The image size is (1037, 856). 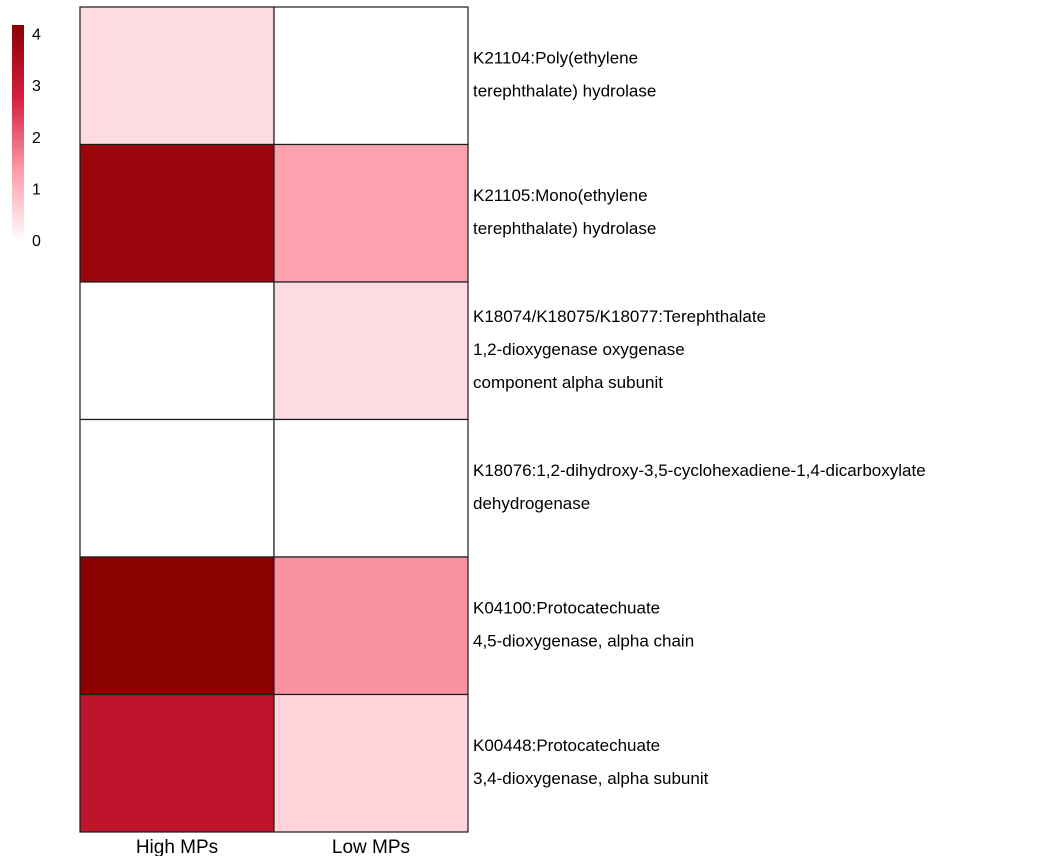 I want to click on legend-tick-2: 2, so click(x=36, y=138).